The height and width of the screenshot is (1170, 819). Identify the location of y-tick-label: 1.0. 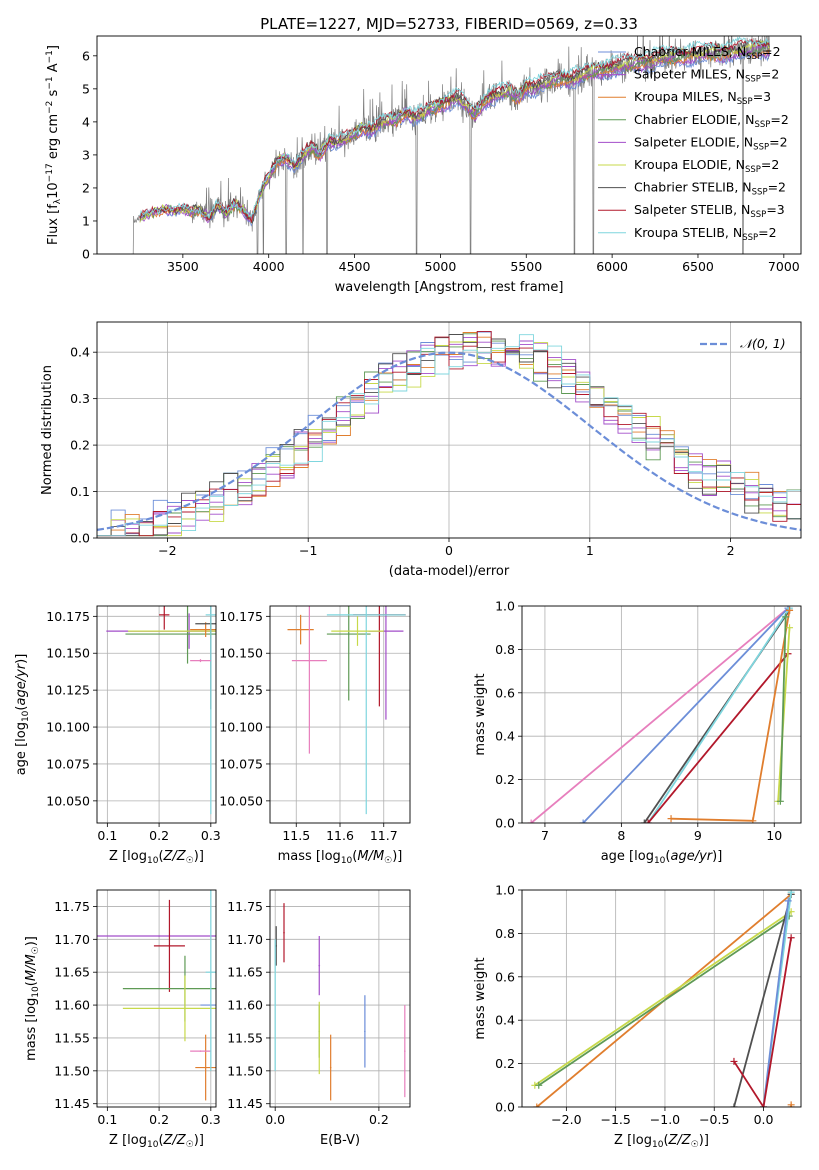
(505, 890).